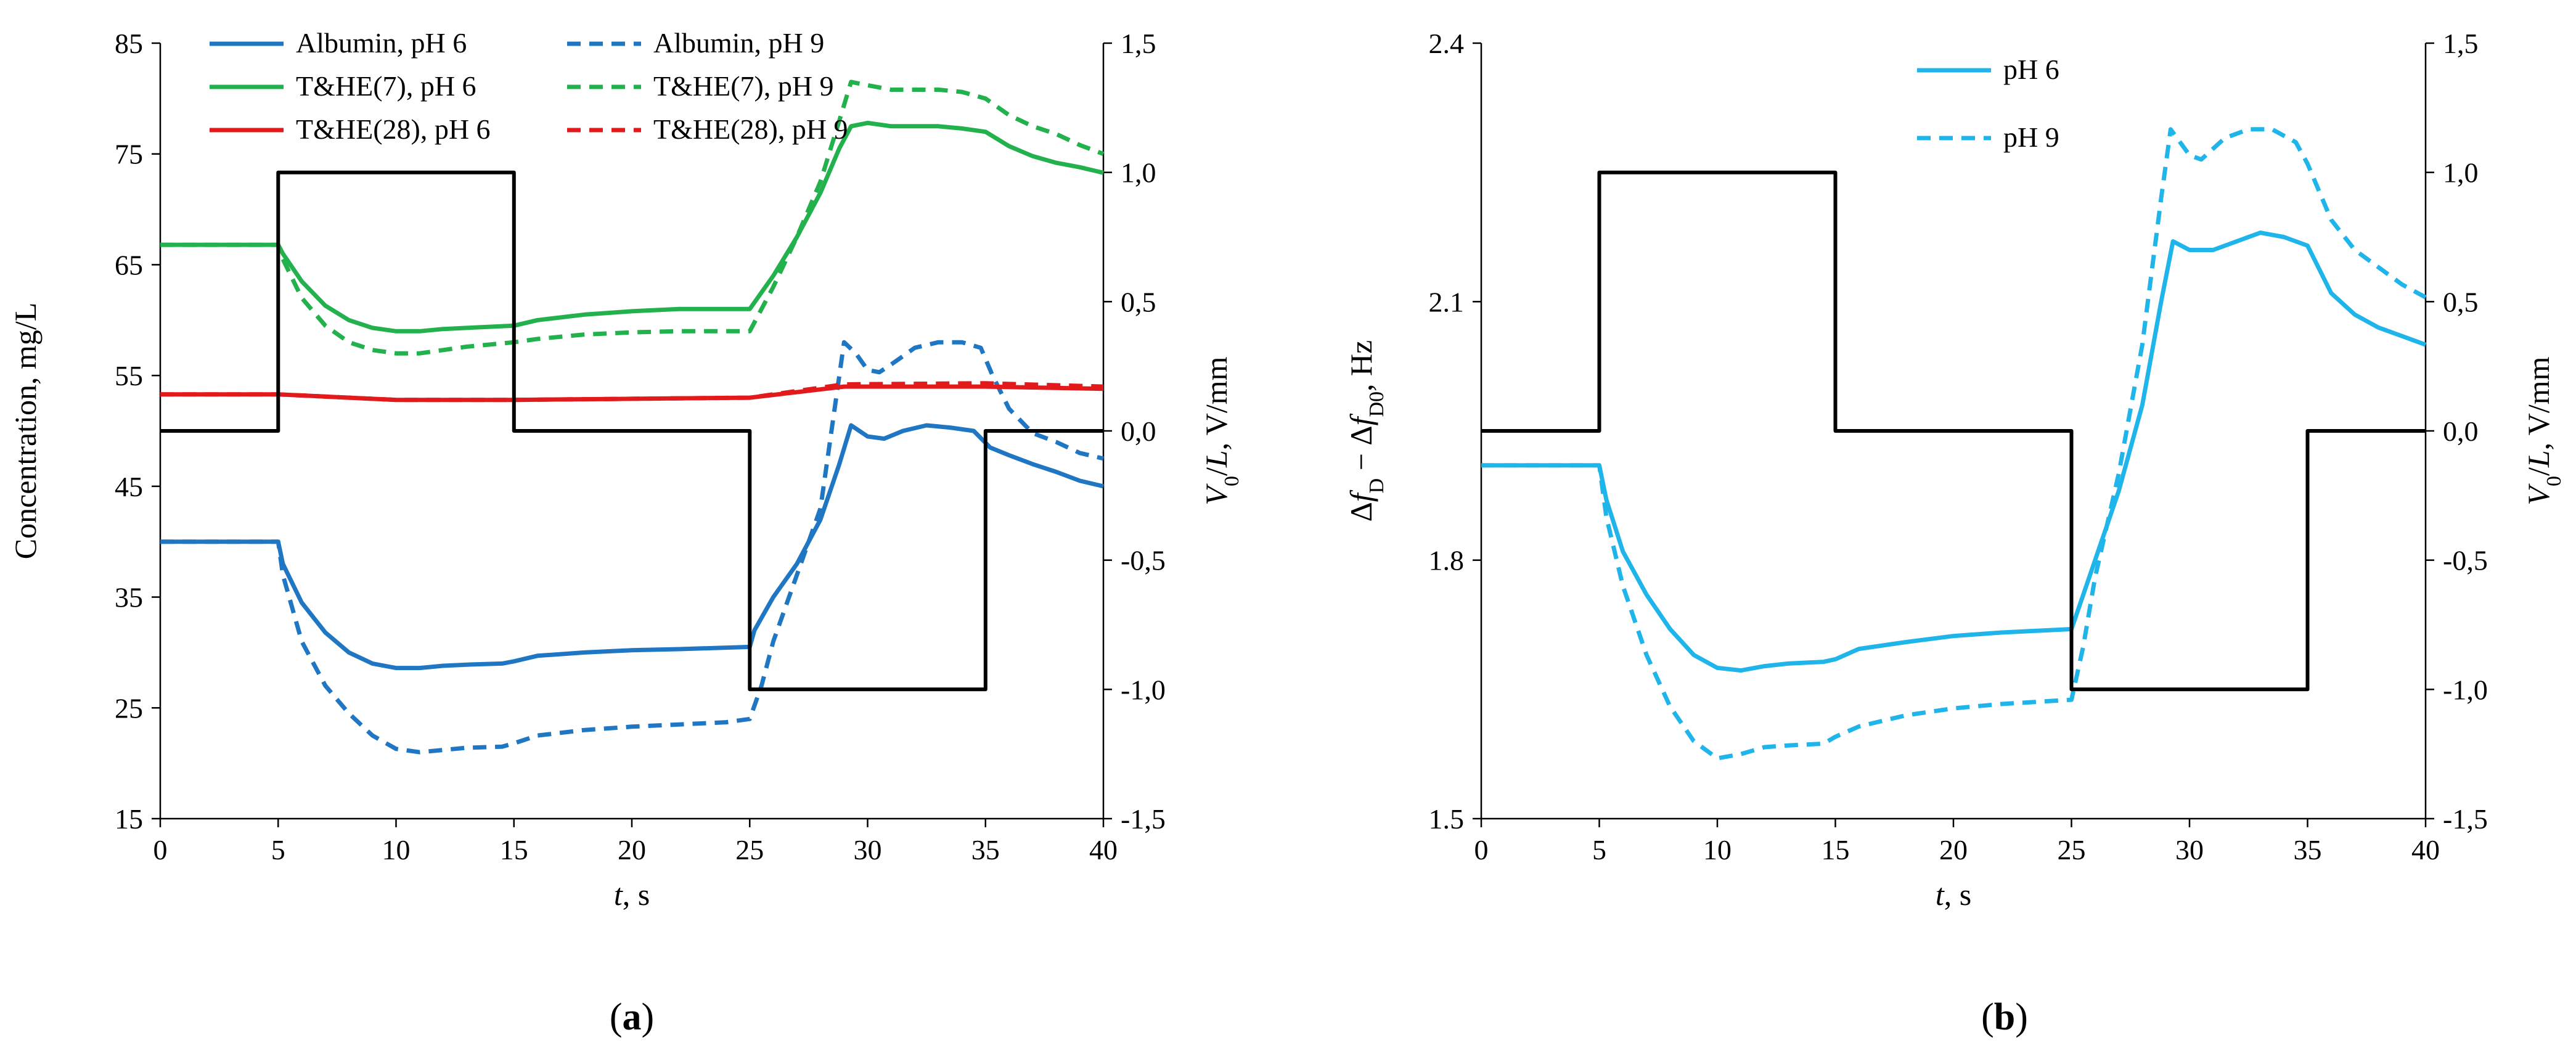 The width and height of the screenshot is (2576, 1064). What do you see at coordinates (632, 1017) in the screenshot?
I see `panel-label: (a)` at bounding box center [632, 1017].